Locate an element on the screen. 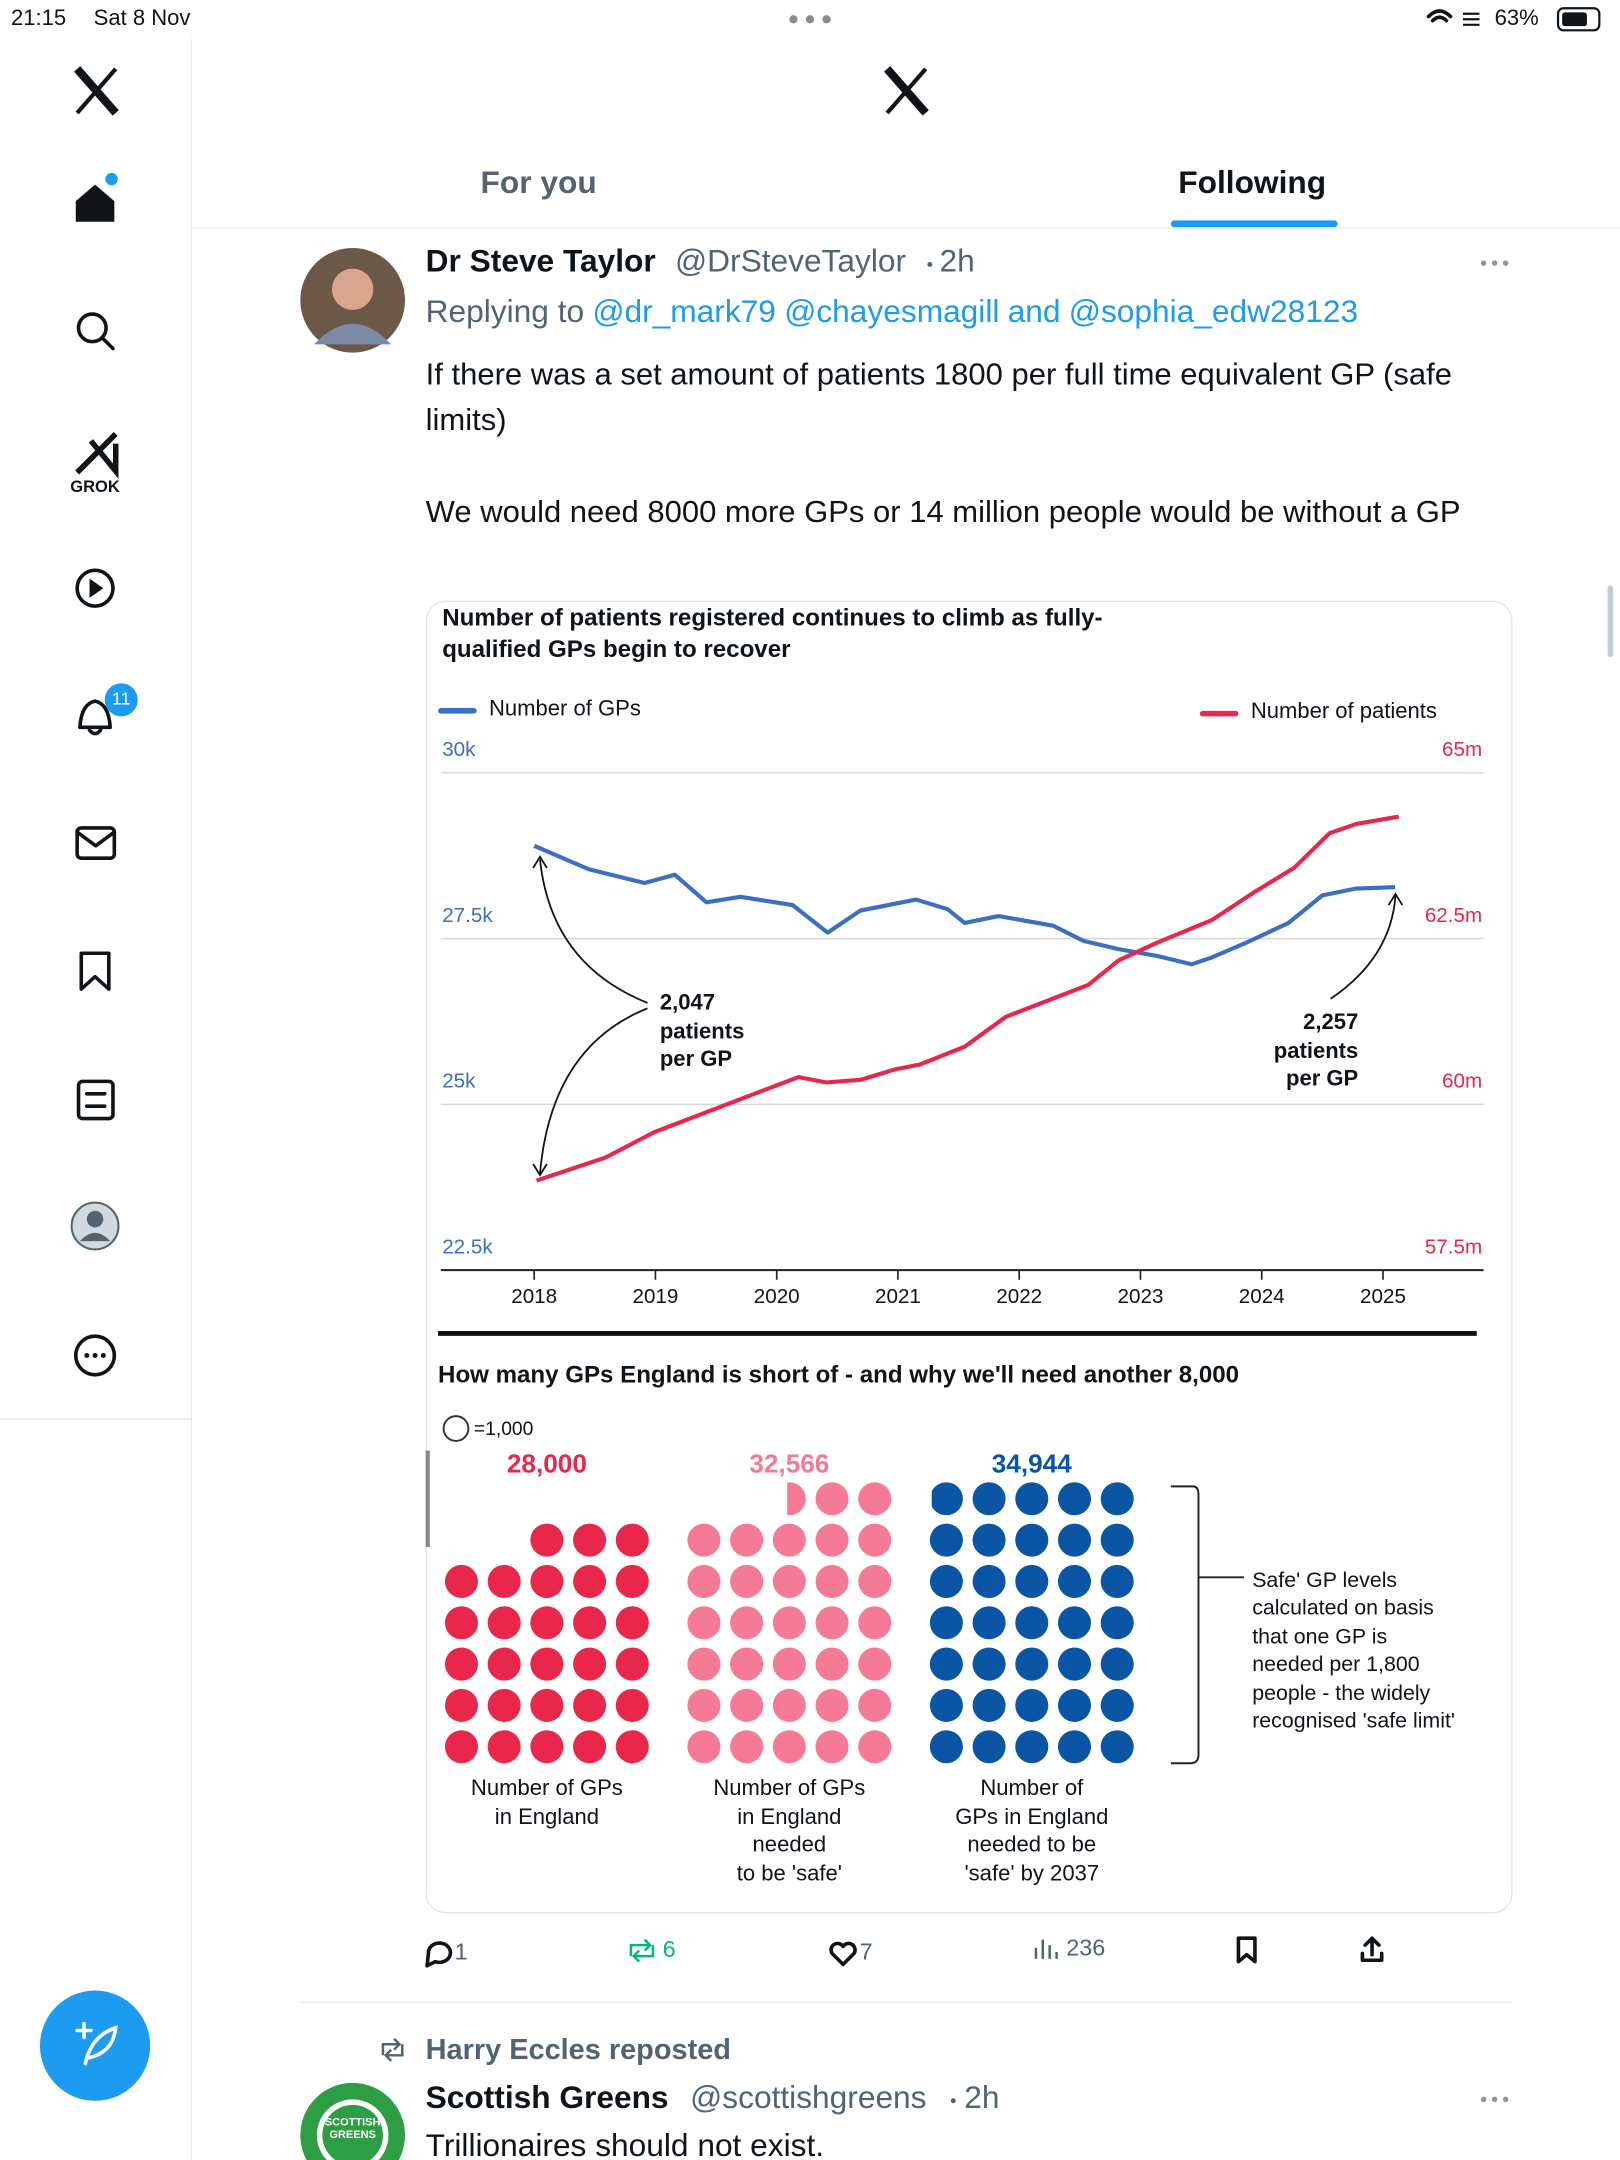 Image resolution: width=1620 pixels, height=2160 pixels. compose-button is located at coordinates (95, 2045).